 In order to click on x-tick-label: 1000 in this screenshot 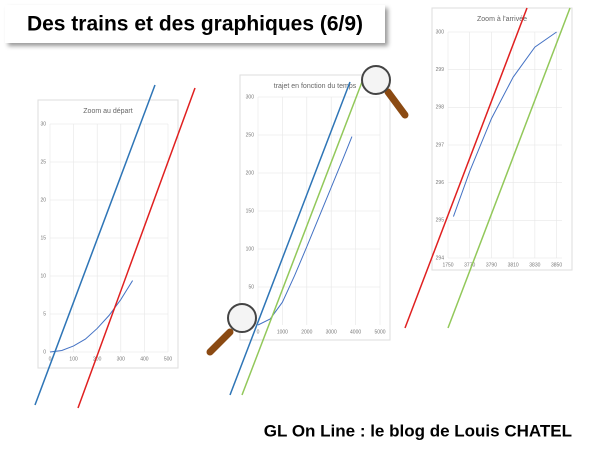, I will do `click(282, 332)`.